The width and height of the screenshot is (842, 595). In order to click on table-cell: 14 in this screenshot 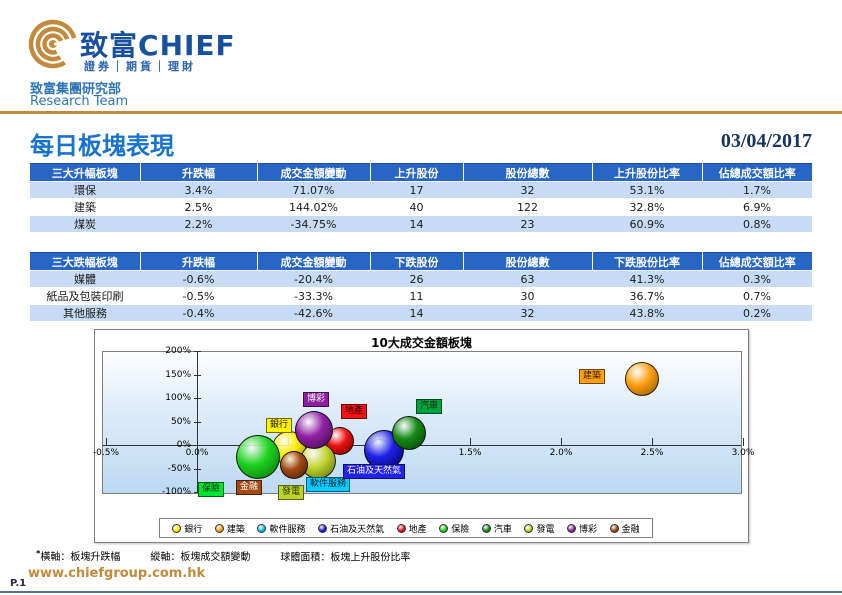, I will do `click(416, 223)`.